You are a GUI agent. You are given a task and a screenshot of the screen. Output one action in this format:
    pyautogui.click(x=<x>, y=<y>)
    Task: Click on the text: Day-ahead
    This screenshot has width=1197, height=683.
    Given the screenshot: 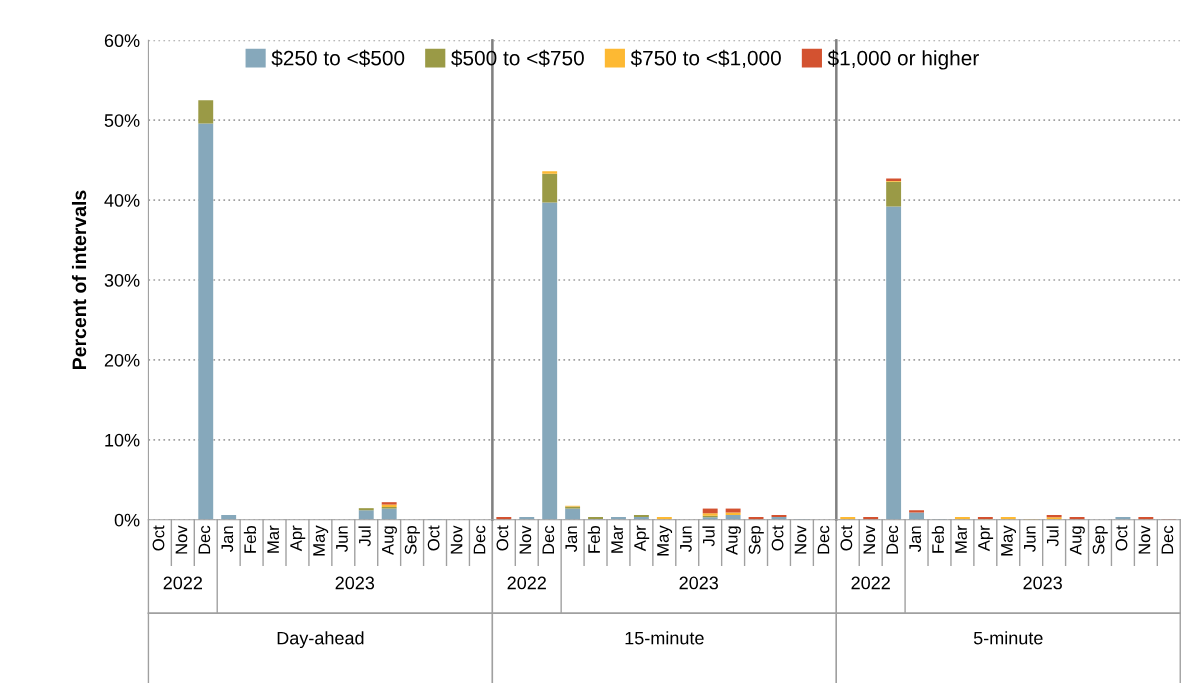 What is the action you would take?
    pyautogui.click(x=320, y=640)
    